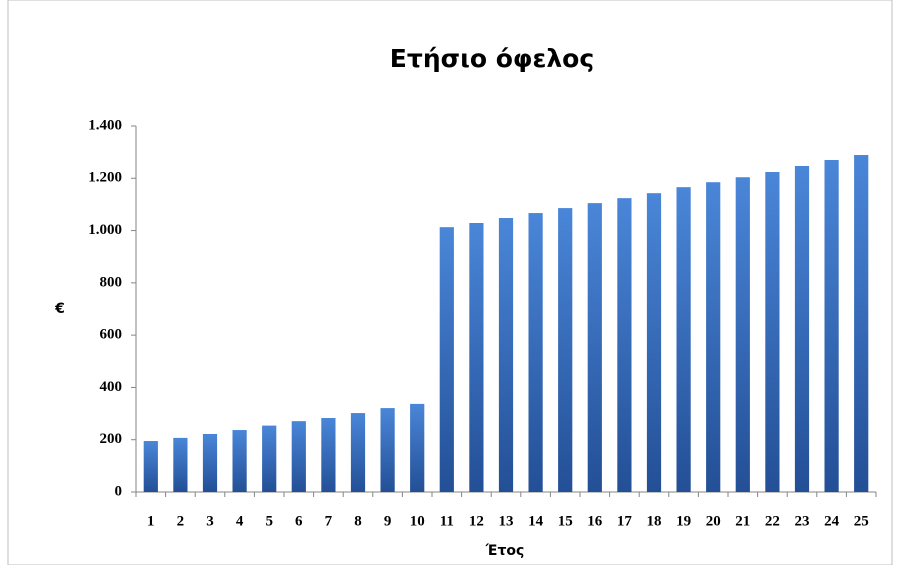 This screenshot has height=565, width=898. What do you see at coordinates (111, 387) in the screenshot?
I see `y-tick-label: 400` at bounding box center [111, 387].